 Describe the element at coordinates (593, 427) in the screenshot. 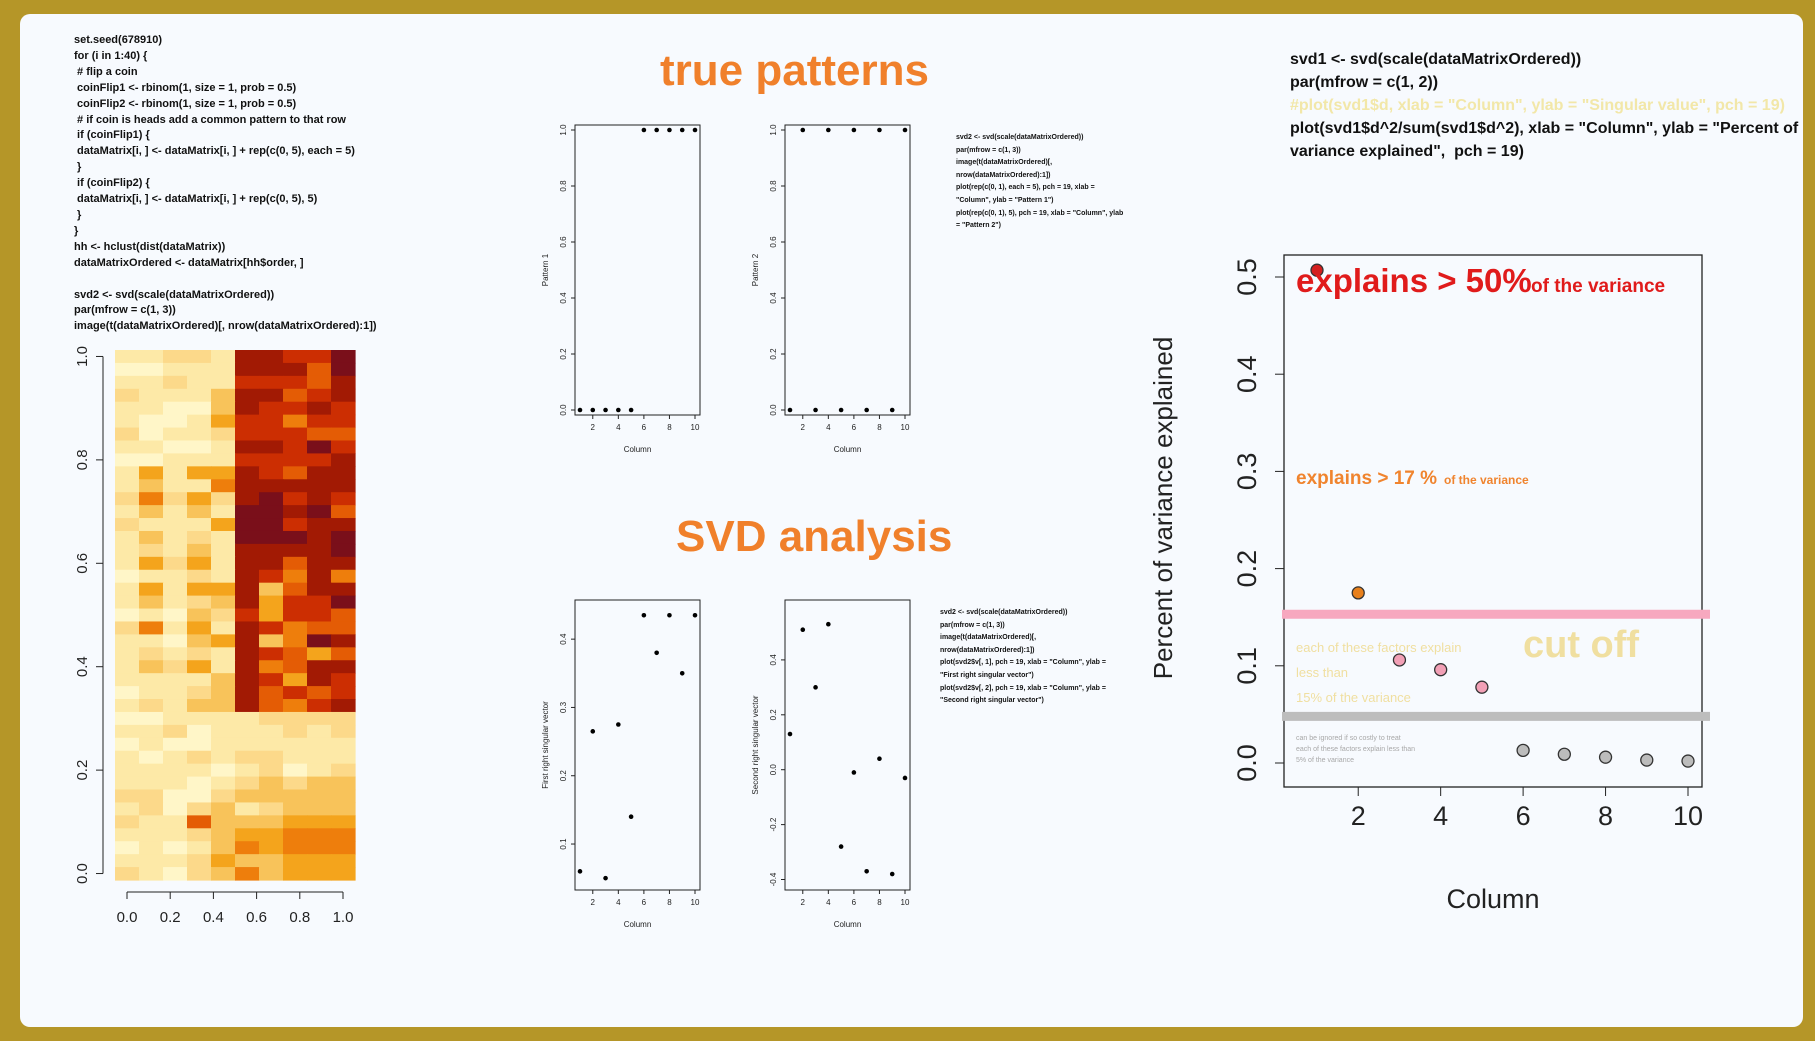

I see `pattern1-x-tick-label: 2` at that location.